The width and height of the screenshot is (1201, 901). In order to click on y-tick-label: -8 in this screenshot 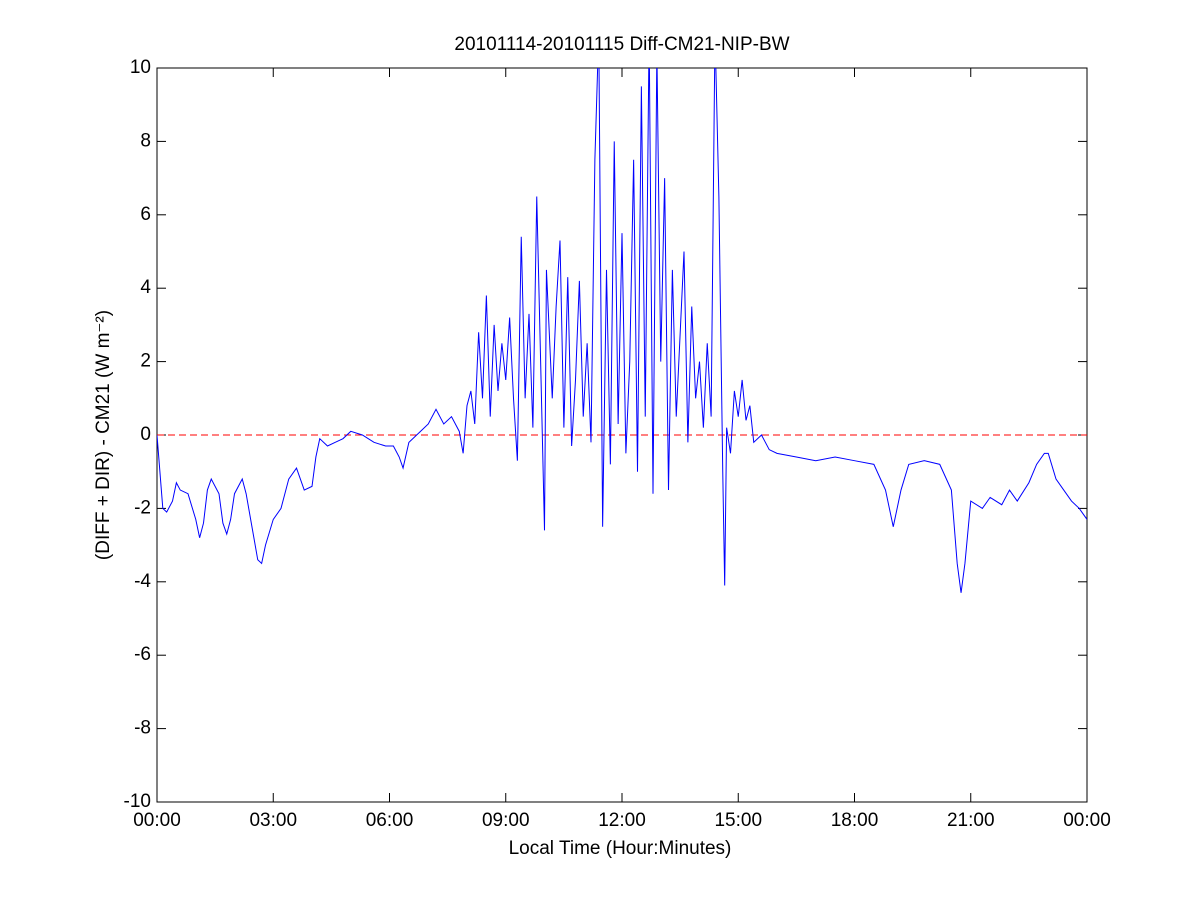, I will do `click(142, 728)`.